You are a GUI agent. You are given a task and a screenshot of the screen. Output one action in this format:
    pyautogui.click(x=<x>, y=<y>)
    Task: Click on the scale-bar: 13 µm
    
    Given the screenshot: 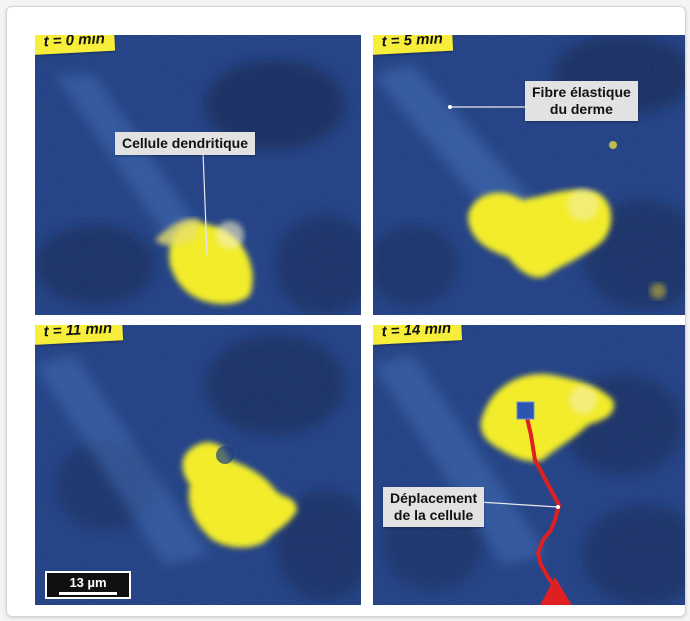 What is the action you would take?
    pyautogui.click(x=88, y=585)
    